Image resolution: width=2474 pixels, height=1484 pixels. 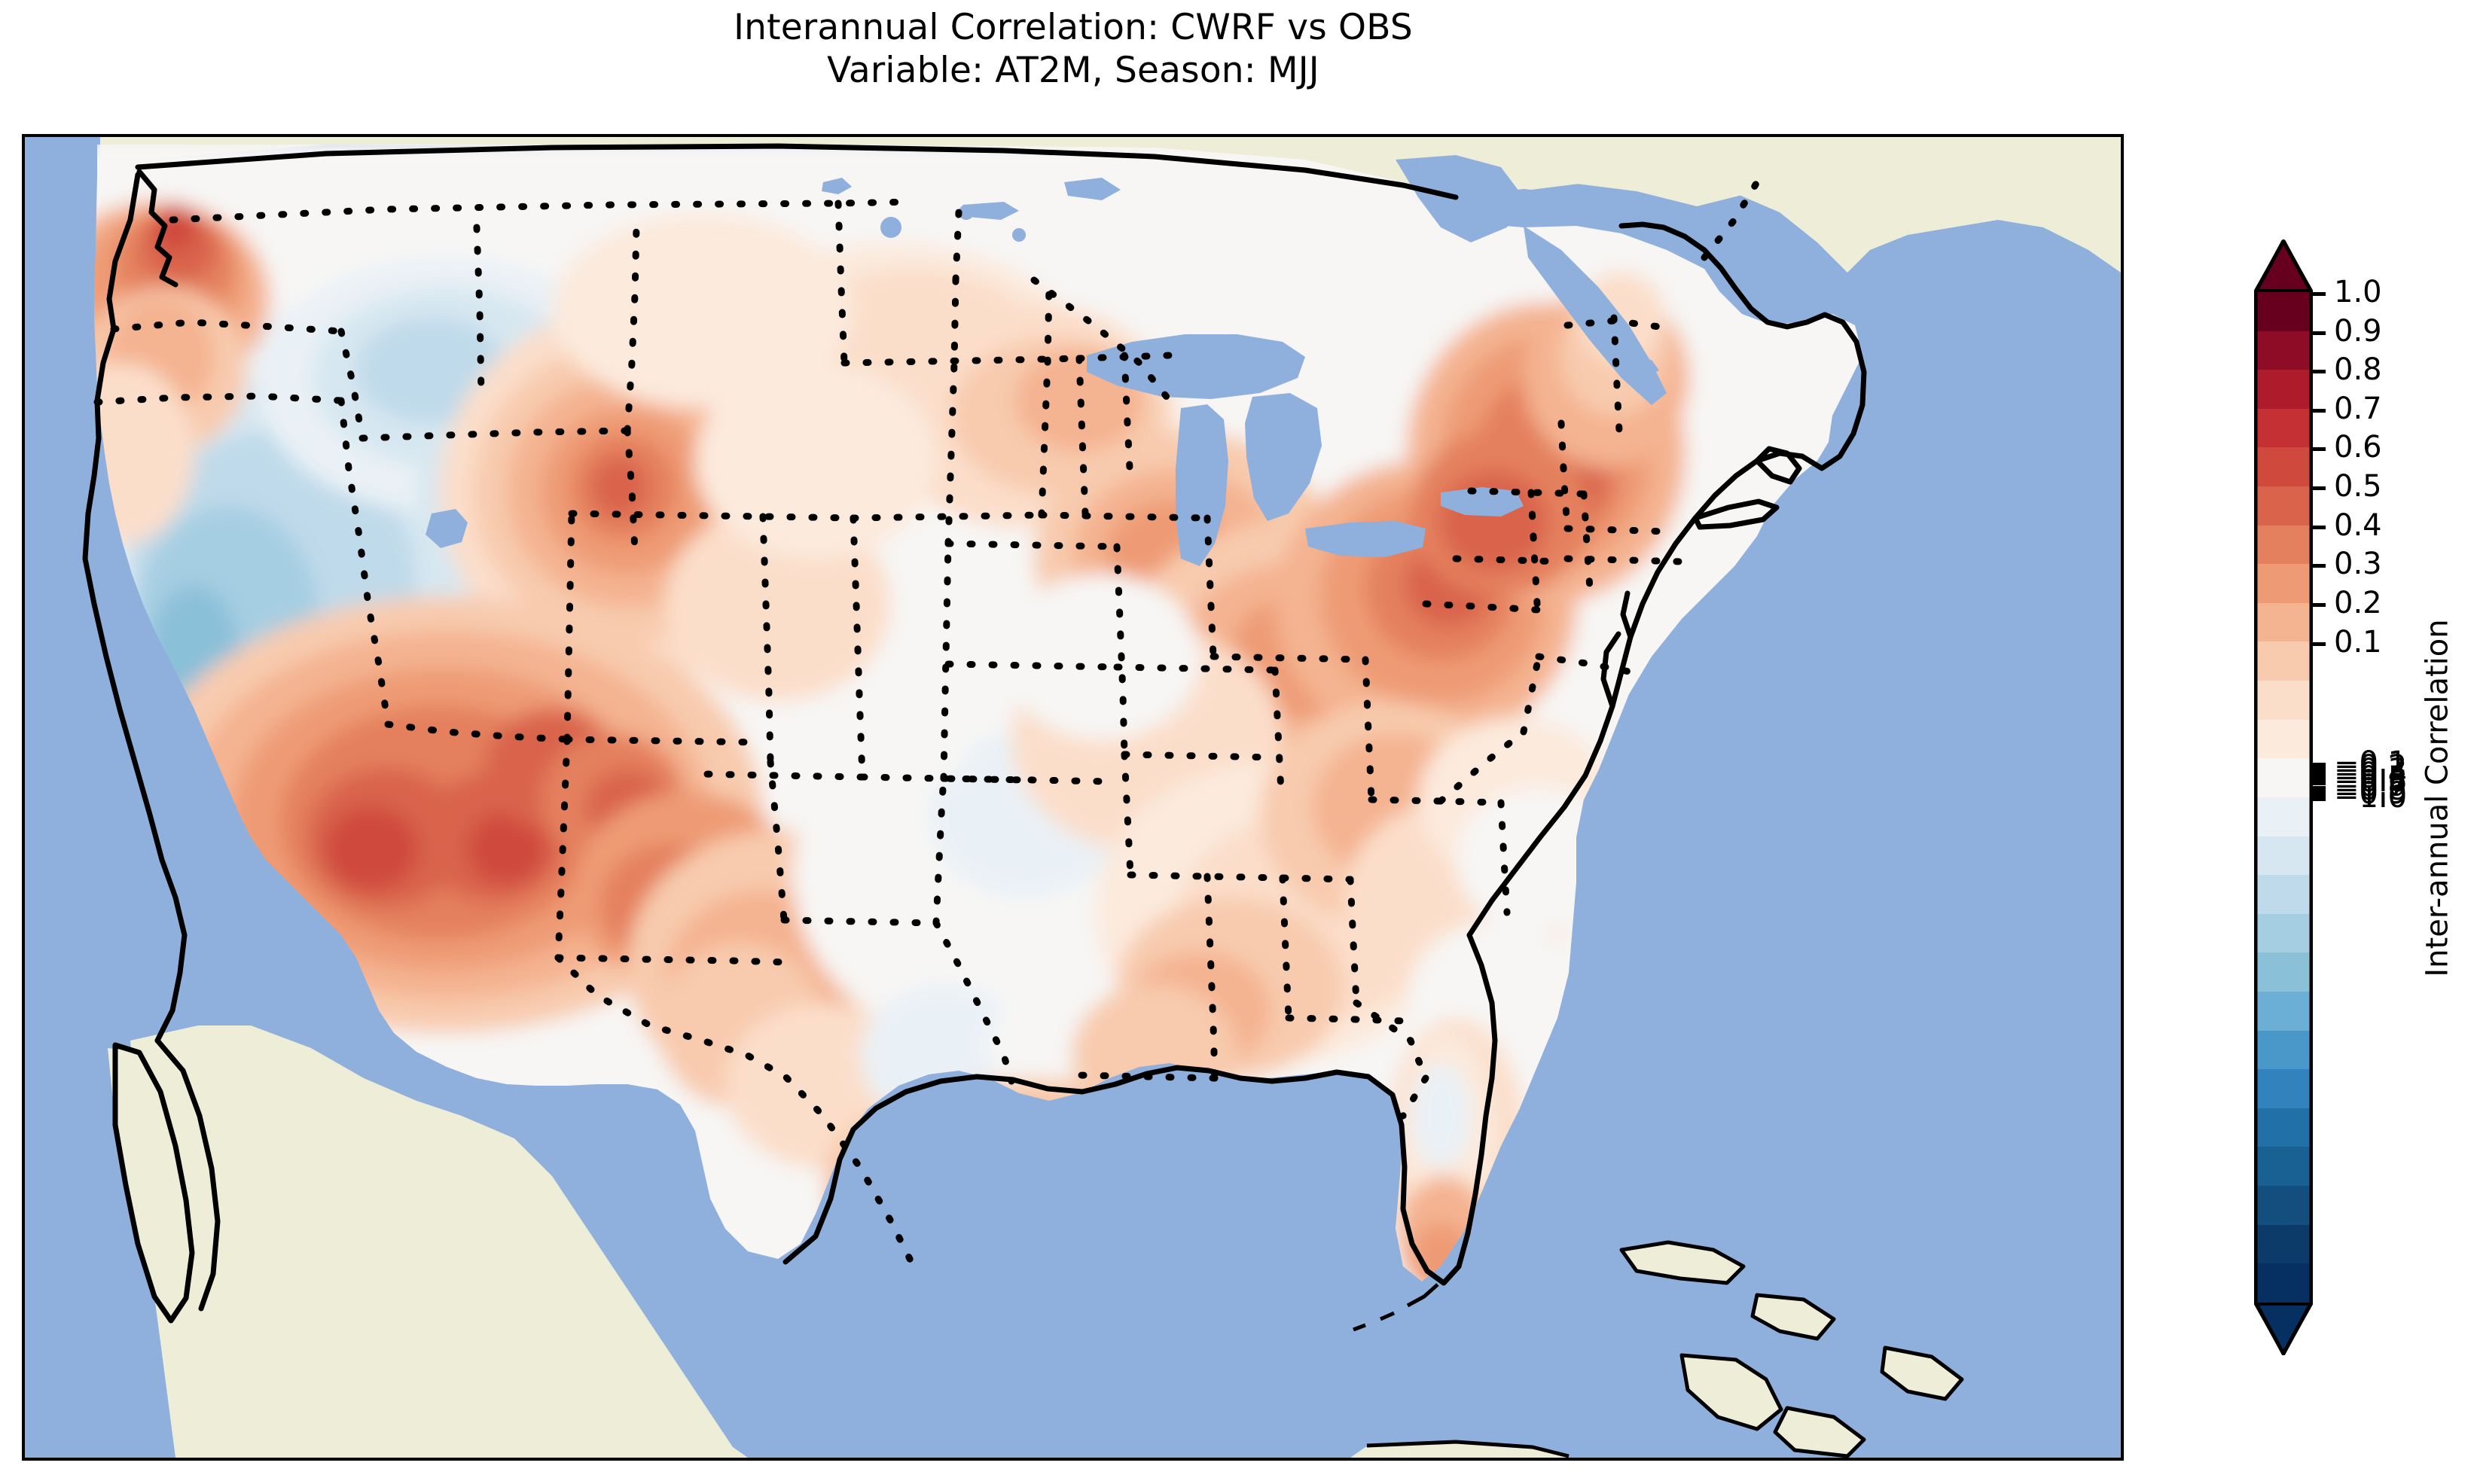 What do you see at coordinates (1658, 1349) in the screenshot?
I see `national-boundaries` at bounding box center [1658, 1349].